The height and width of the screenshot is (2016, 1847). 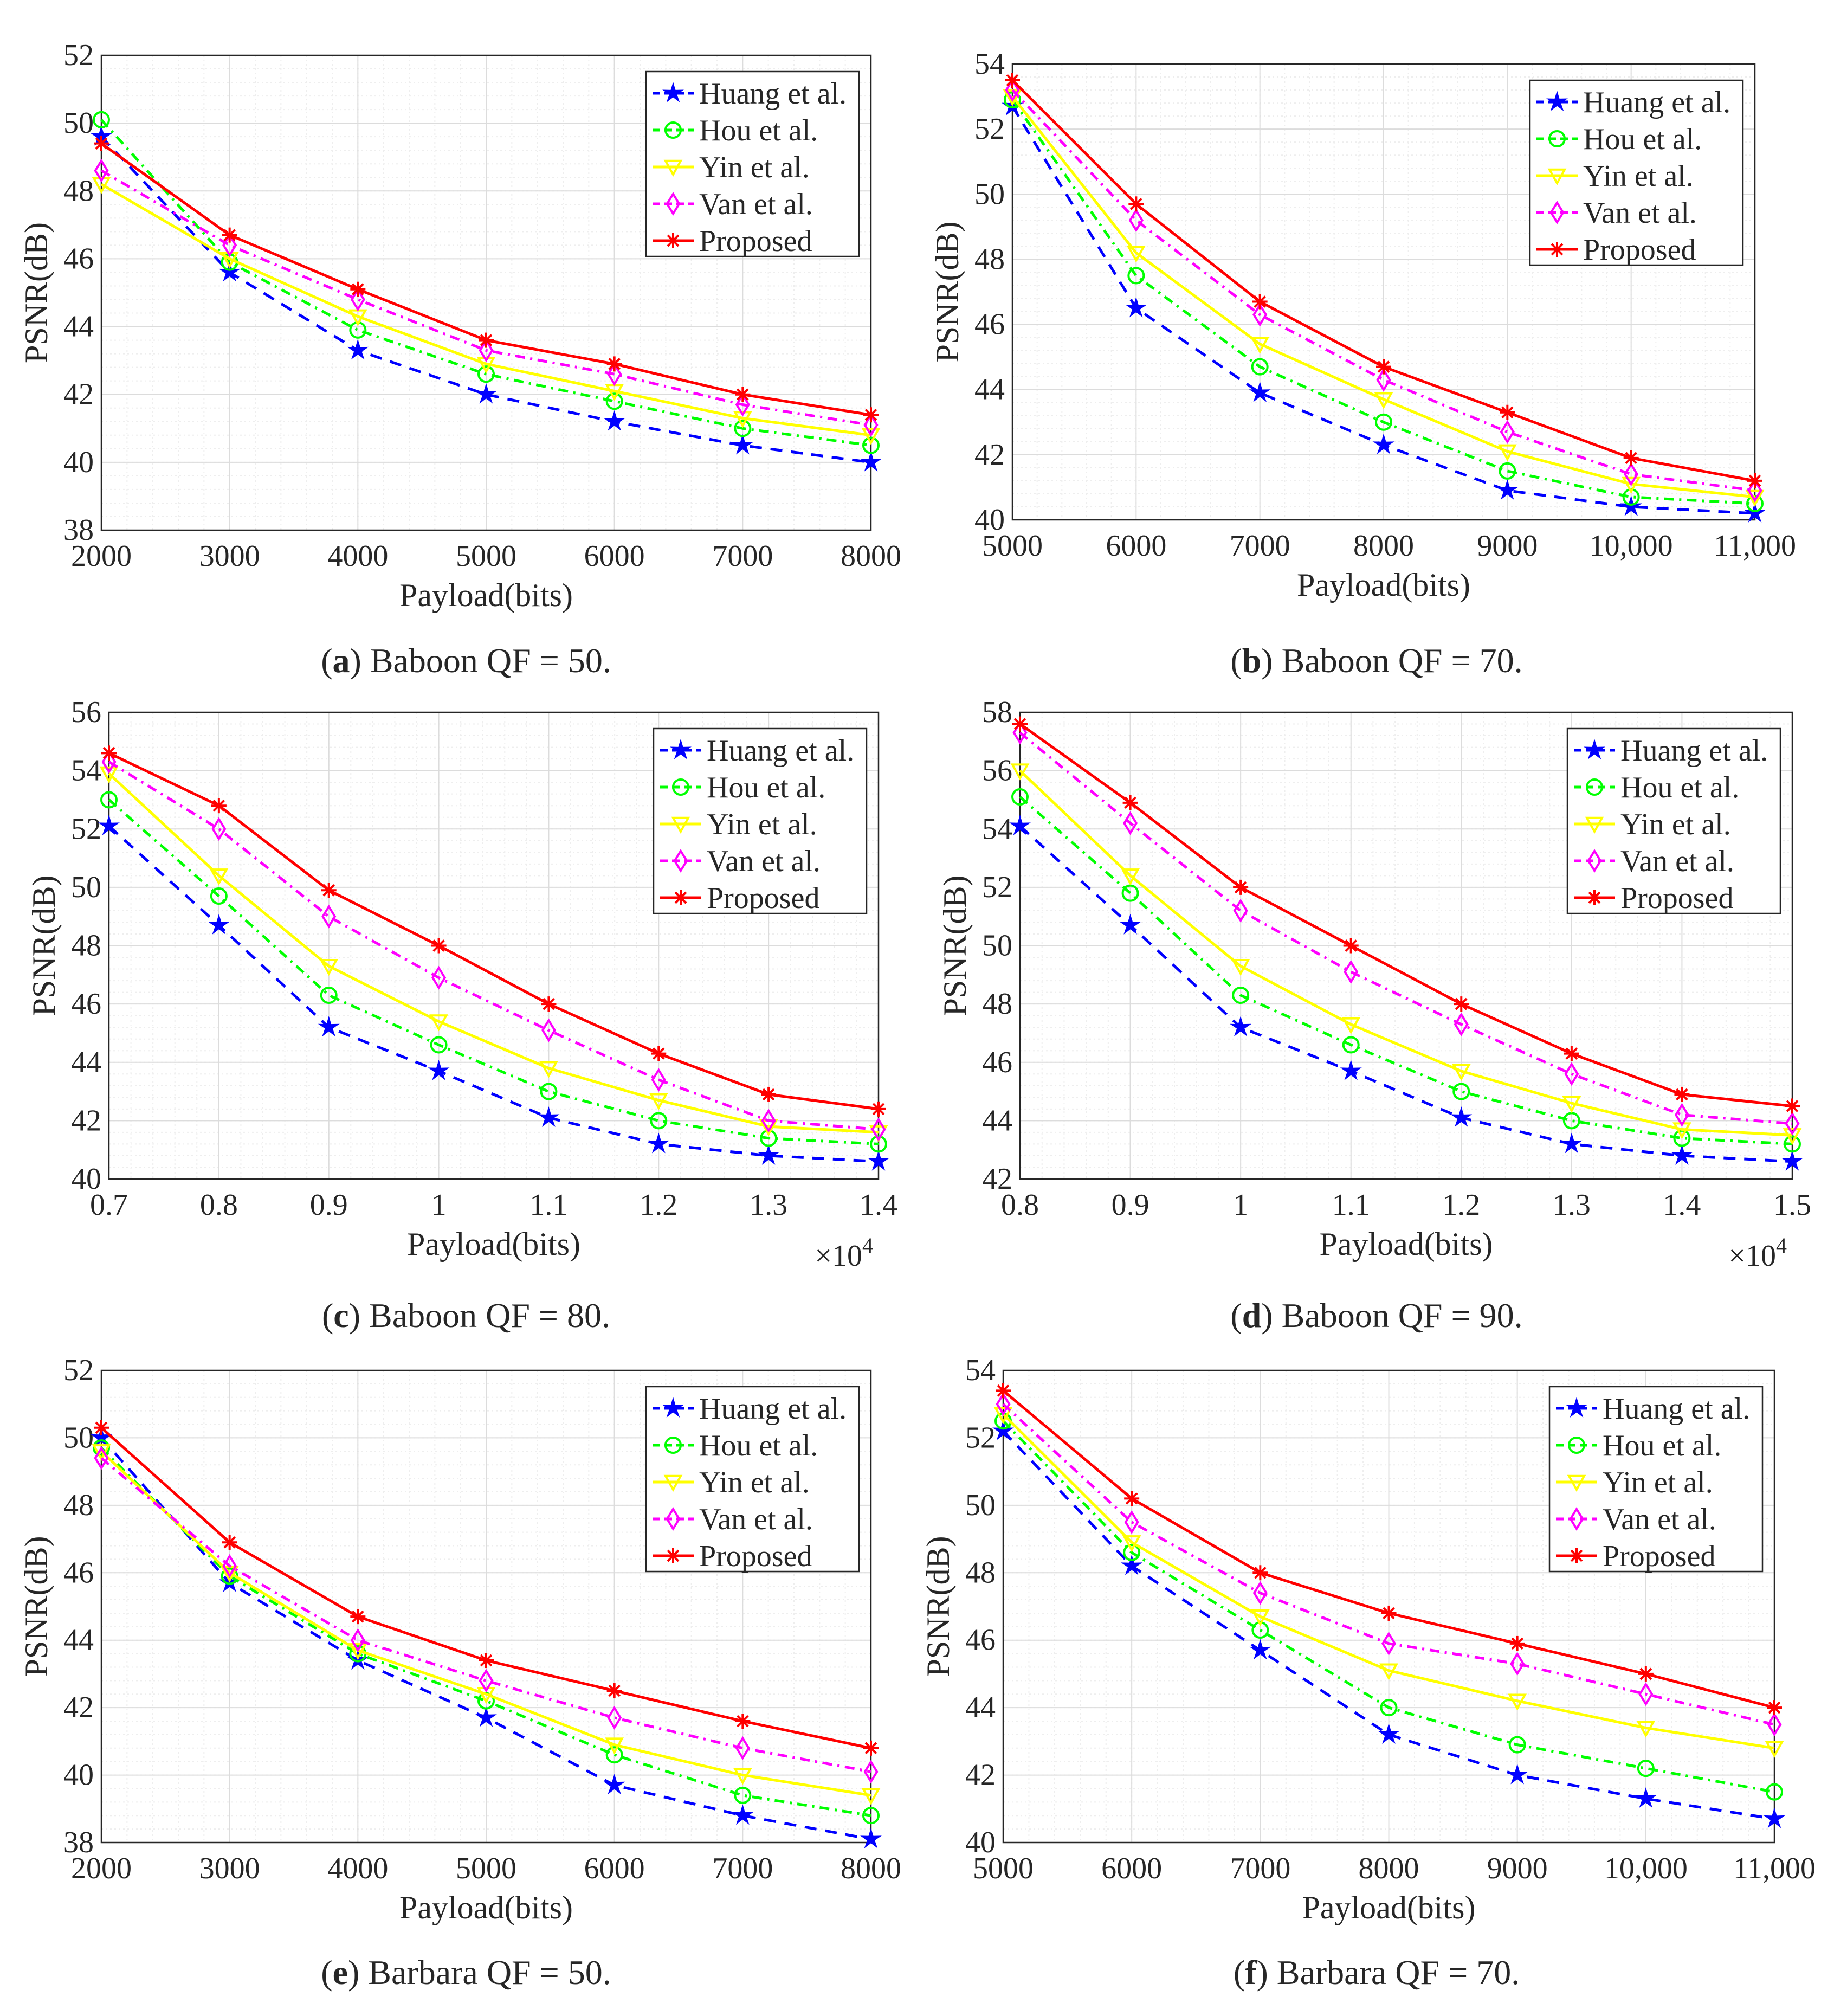 I want to click on series-van, so click(x=493, y=946).